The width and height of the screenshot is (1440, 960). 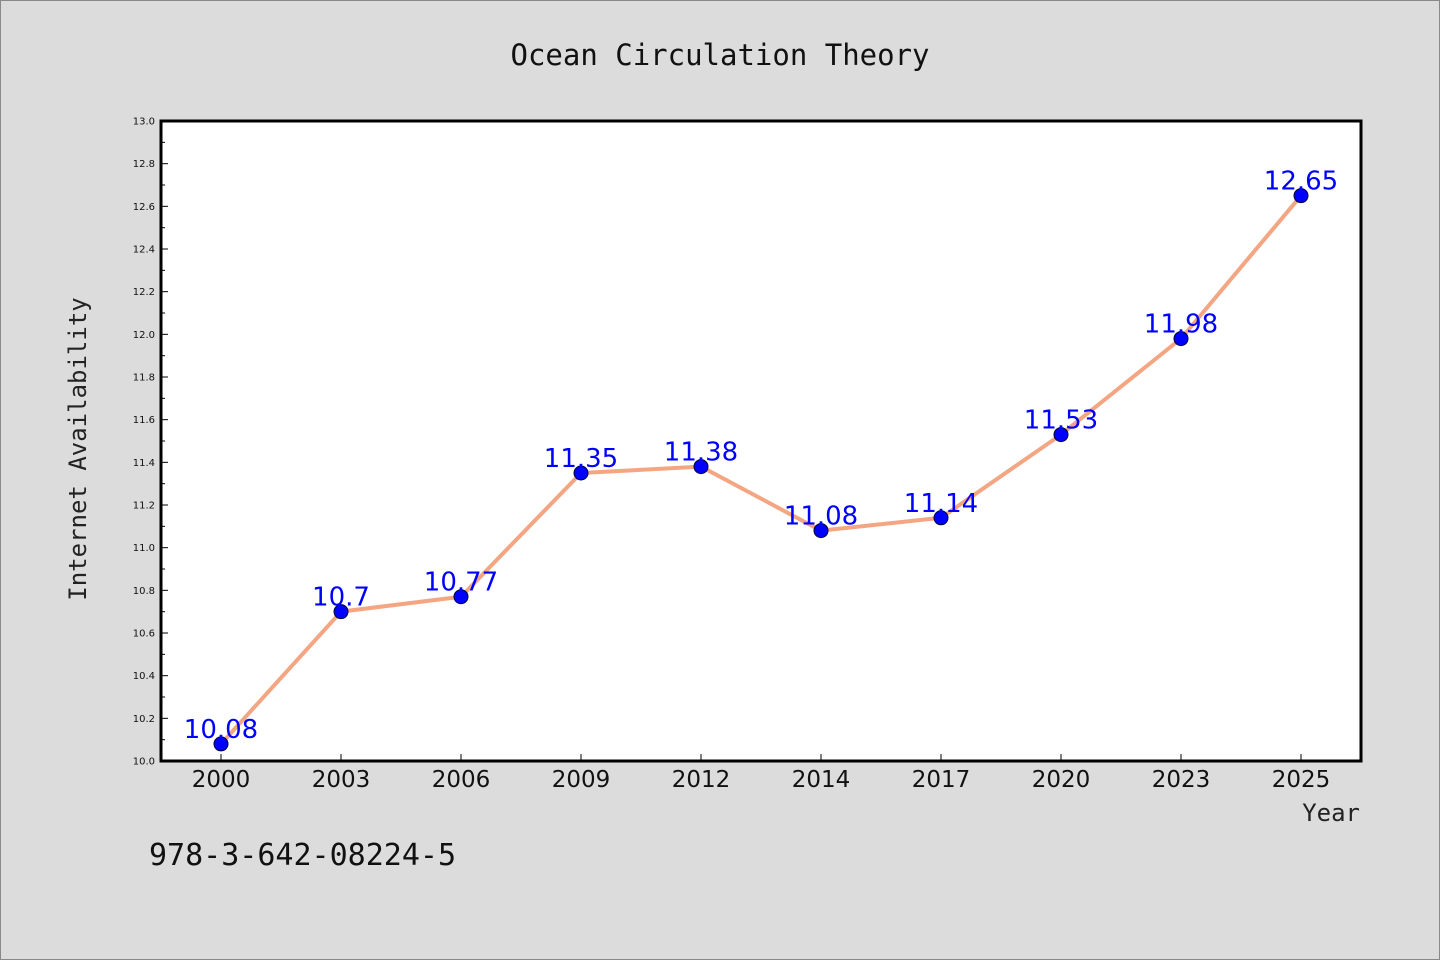 I want to click on x-axis-label: Year, so click(x=1331, y=813).